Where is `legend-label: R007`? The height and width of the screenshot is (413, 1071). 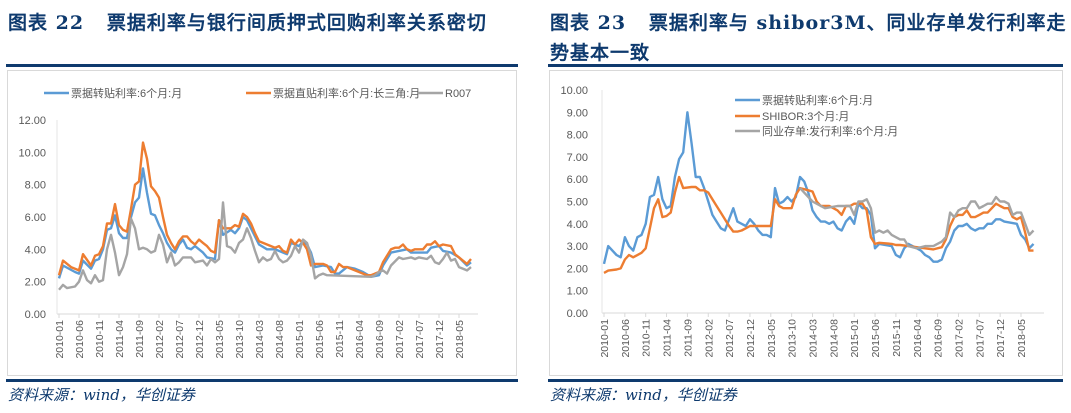 legend-label: R007 is located at coordinates (458, 94).